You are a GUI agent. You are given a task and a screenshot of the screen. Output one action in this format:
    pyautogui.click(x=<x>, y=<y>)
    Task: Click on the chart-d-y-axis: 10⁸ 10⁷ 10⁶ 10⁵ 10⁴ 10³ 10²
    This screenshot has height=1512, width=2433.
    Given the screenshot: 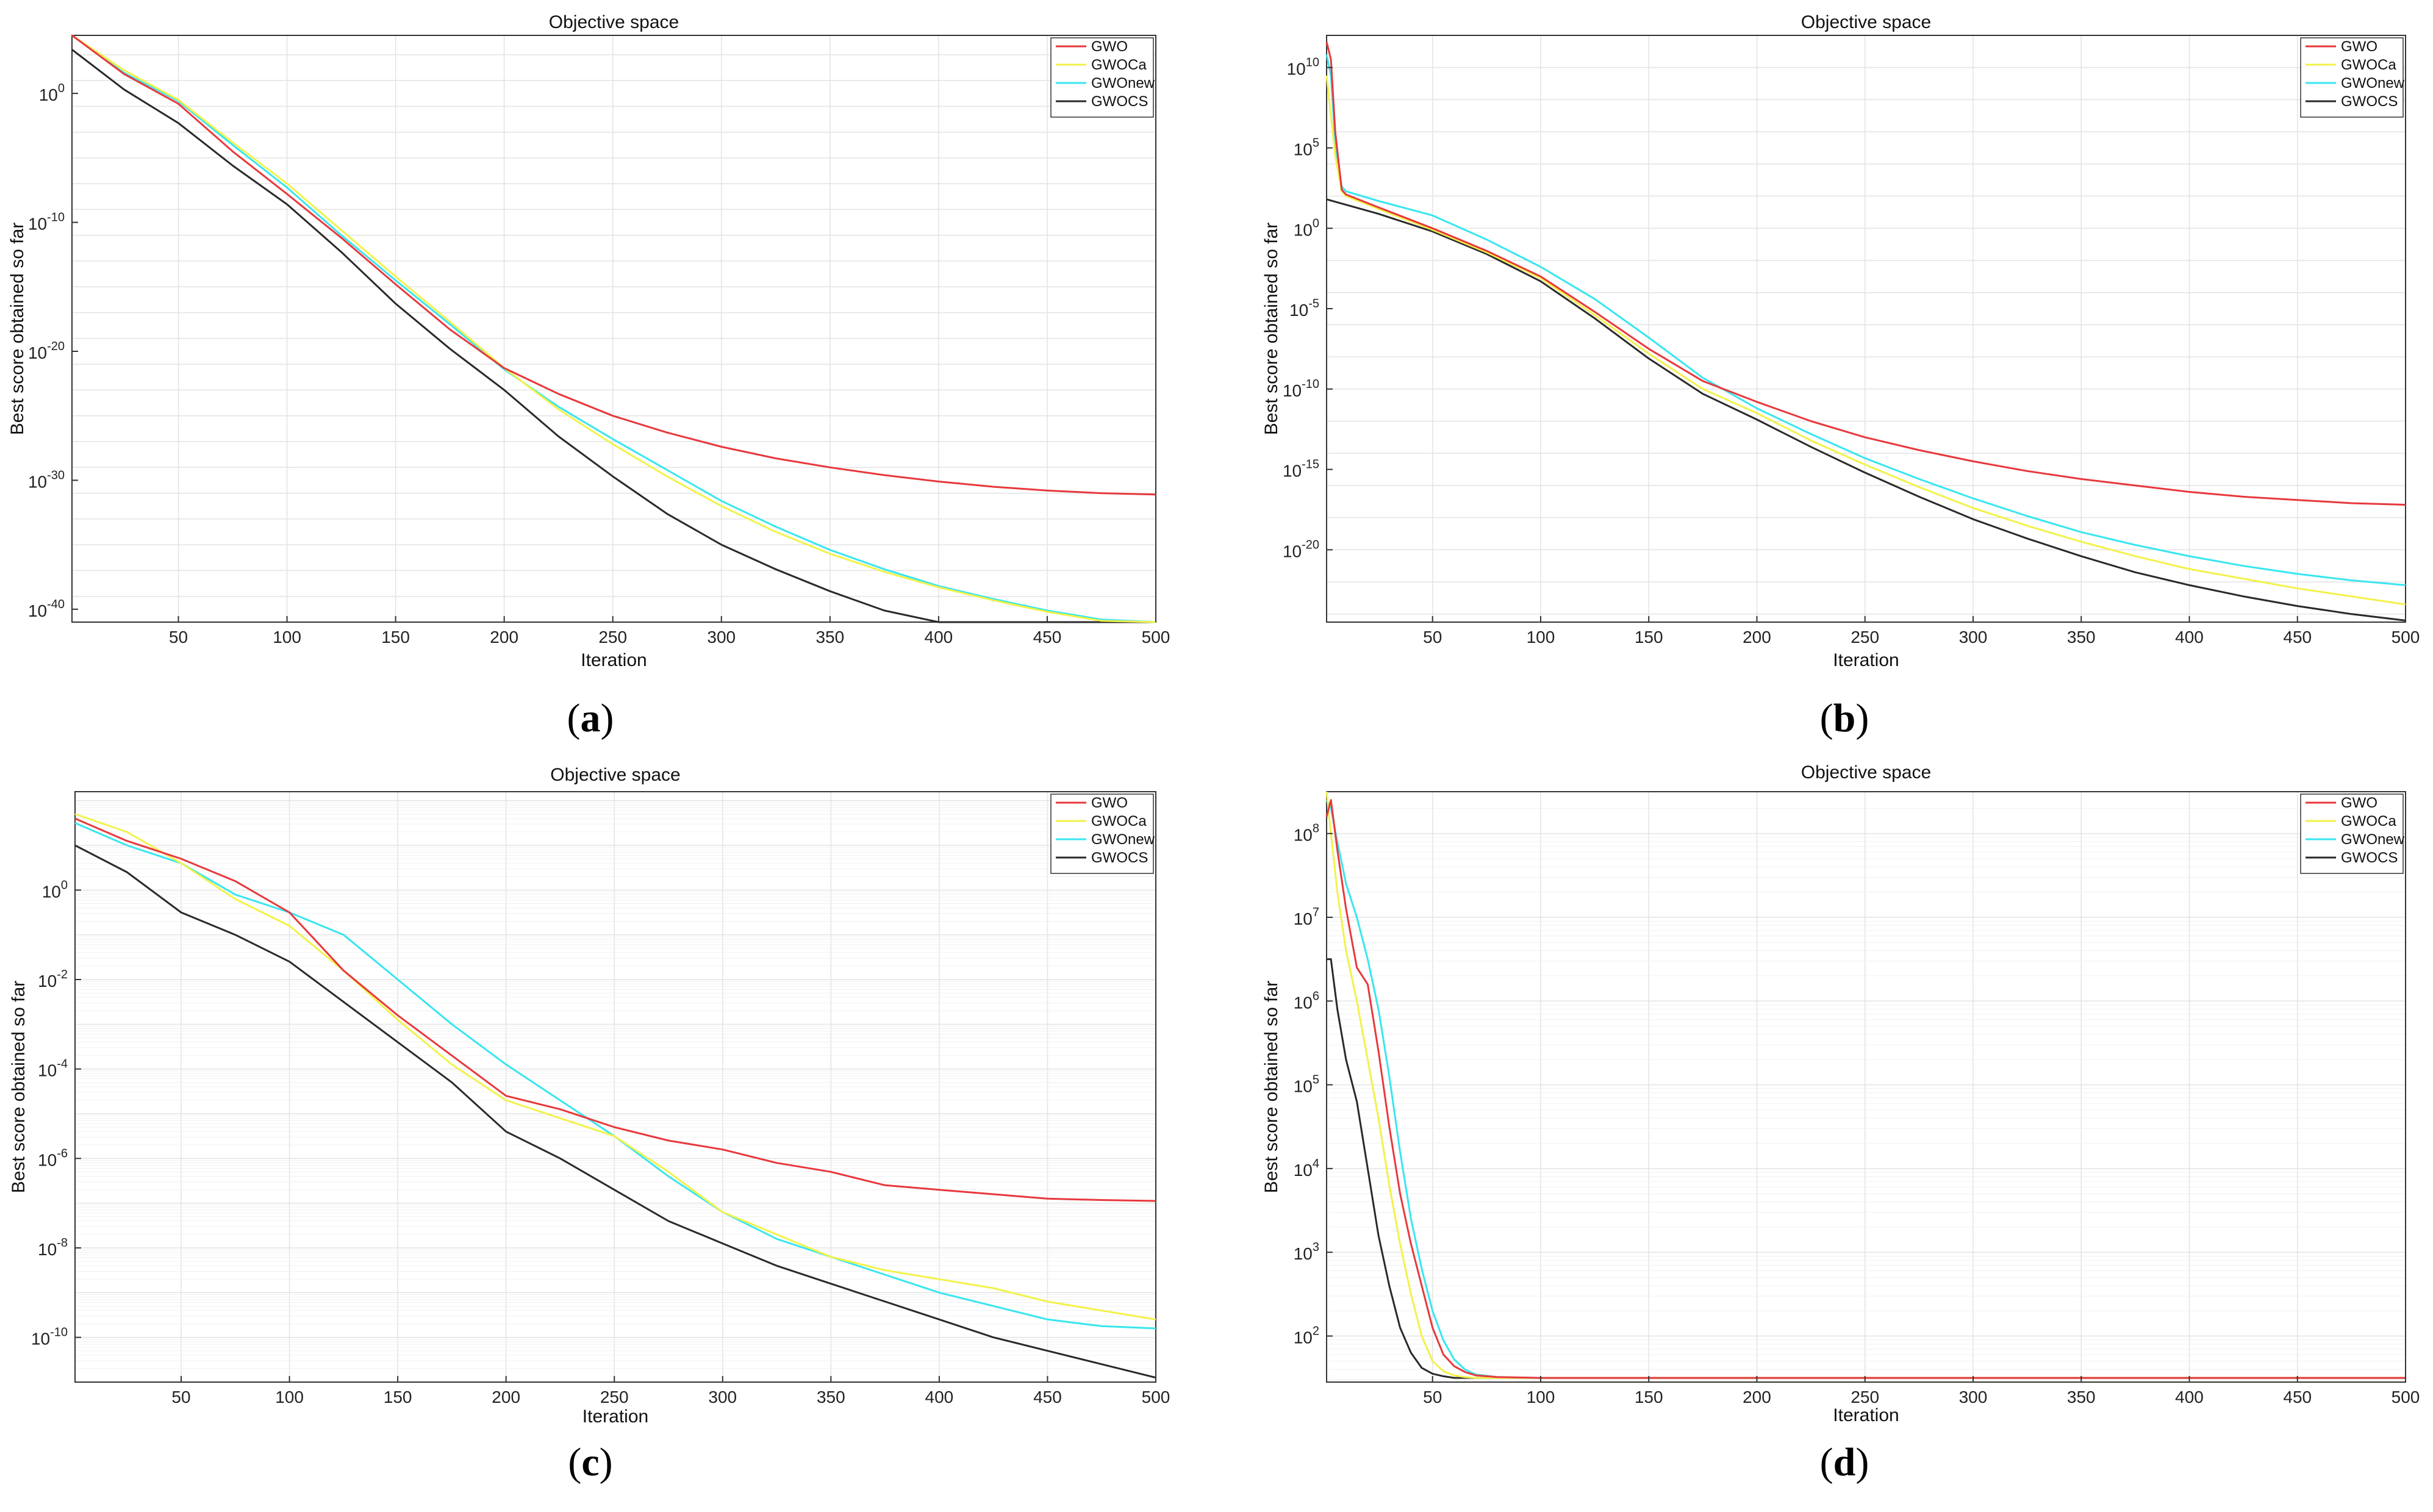 What is the action you would take?
    pyautogui.click(x=1313, y=1084)
    